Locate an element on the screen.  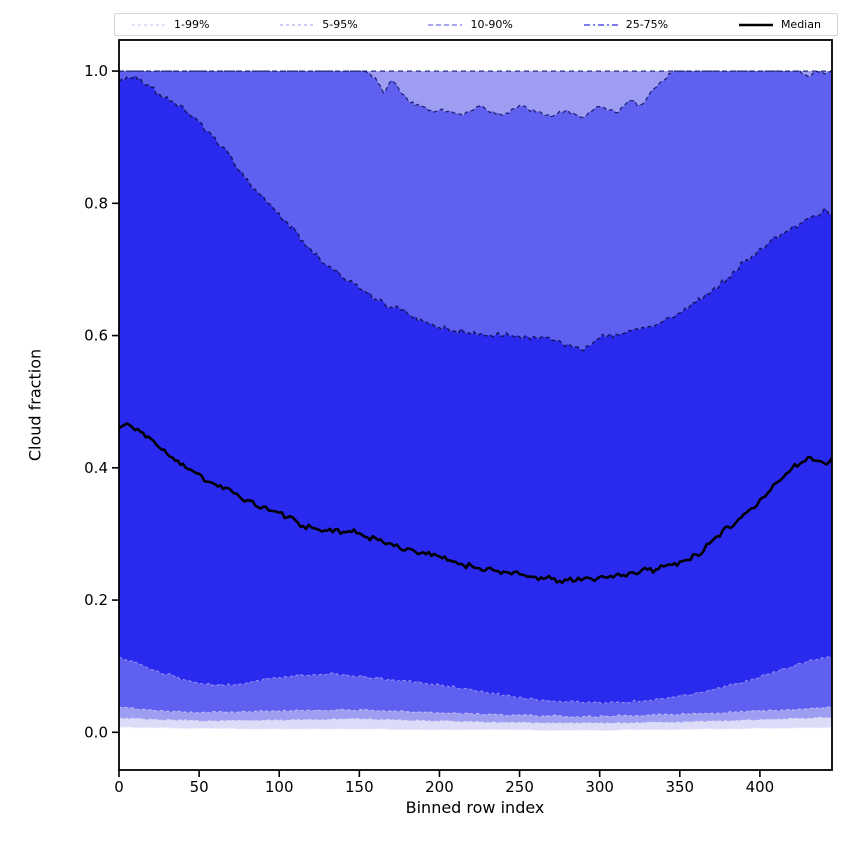
legend-item-25-75-: 25-75% is located at coordinates (625, 24).